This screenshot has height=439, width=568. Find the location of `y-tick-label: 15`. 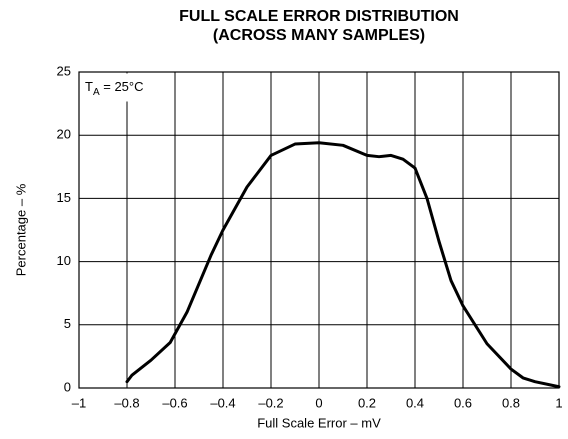

y-tick-label: 15 is located at coordinates (64, 197).